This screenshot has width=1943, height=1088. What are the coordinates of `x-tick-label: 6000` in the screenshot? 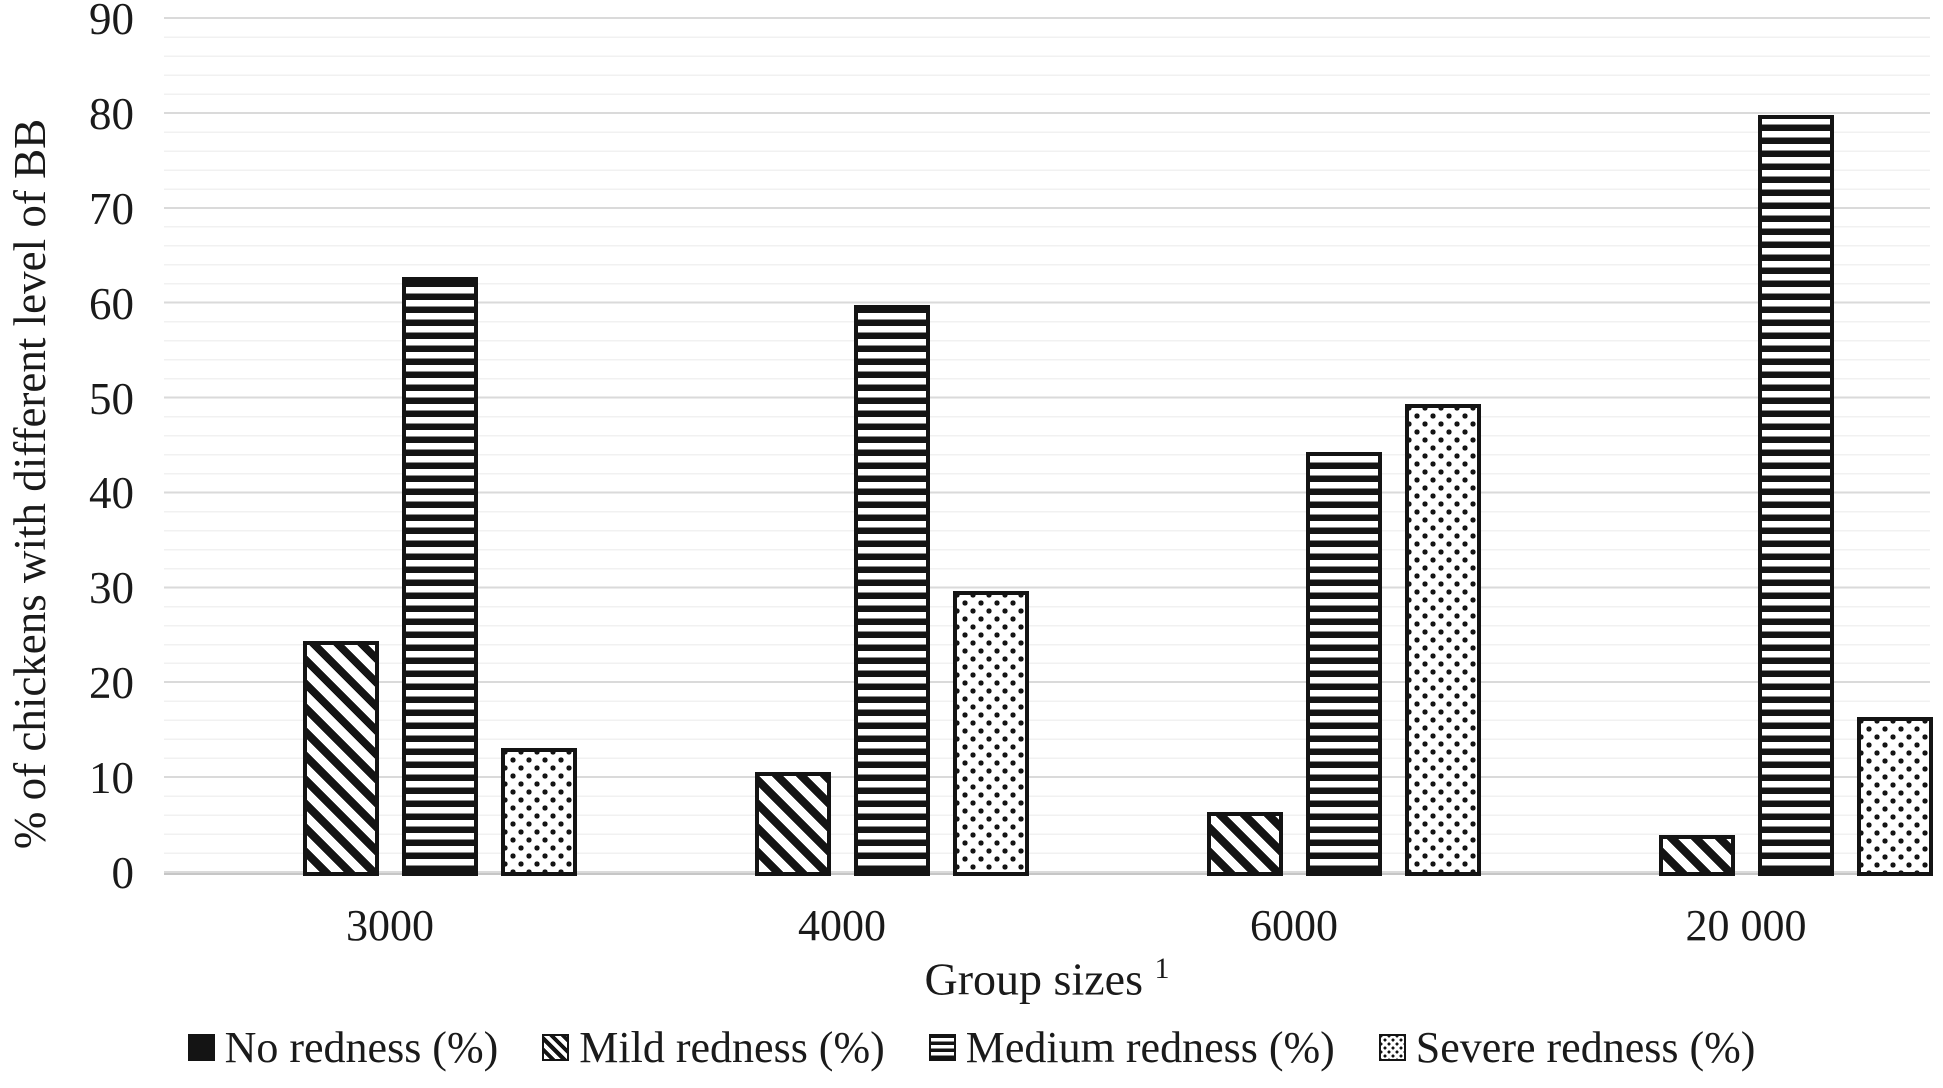 It's located at (1294, 925).